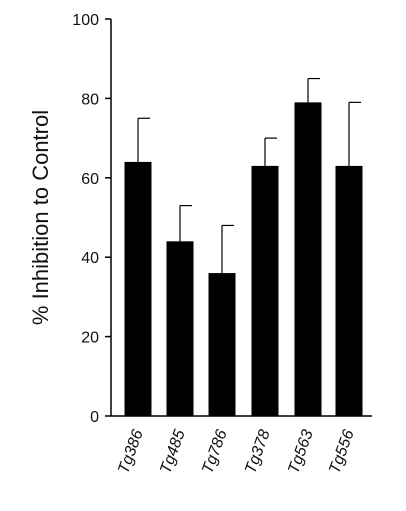 Image resolution: width=406 pixels, height=511 pixels. Describe the element at coordinates (94, 417) in the screenshot. I see `y-tick-label: 0` at that location.